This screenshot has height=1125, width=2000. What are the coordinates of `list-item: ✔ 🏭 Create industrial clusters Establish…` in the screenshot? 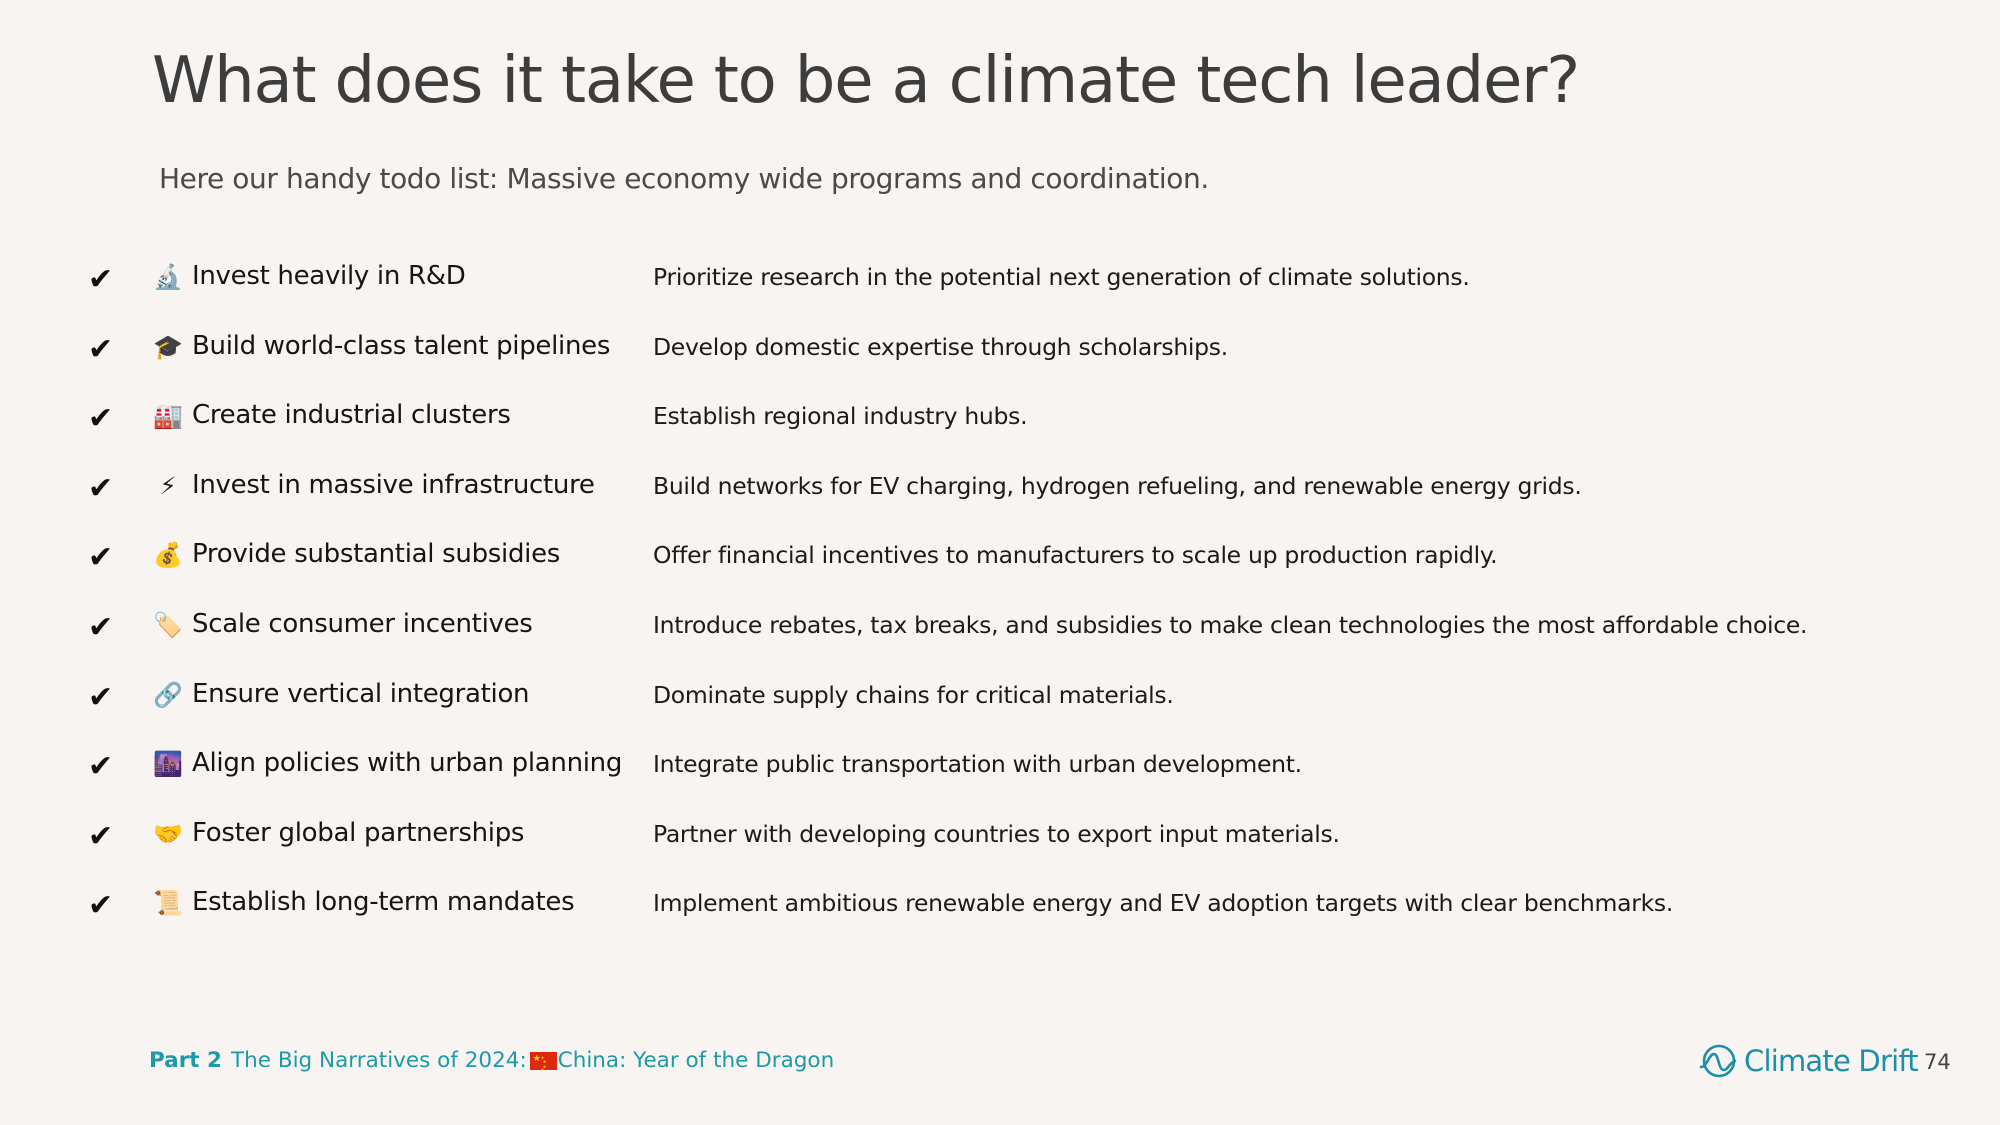 It's located at (1000, 421).